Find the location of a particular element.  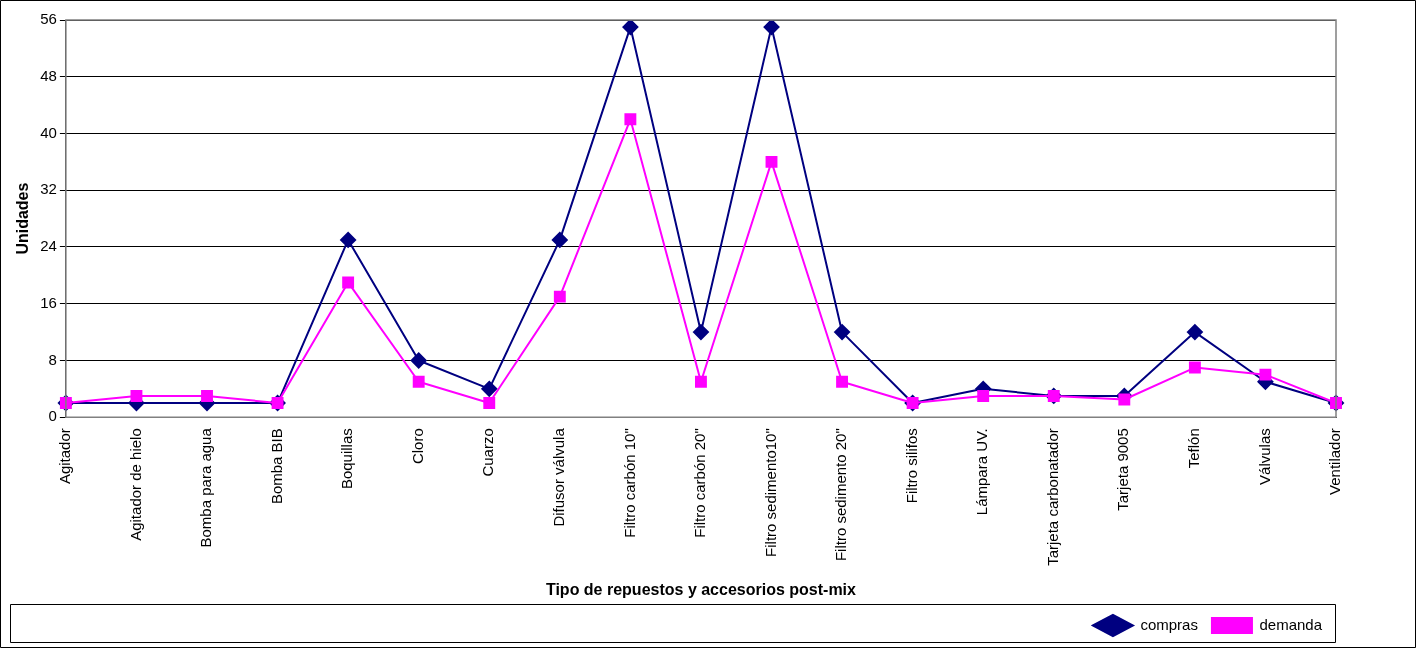

x-tick-label: Agitador de hielo is located at coordinates (135, 484).